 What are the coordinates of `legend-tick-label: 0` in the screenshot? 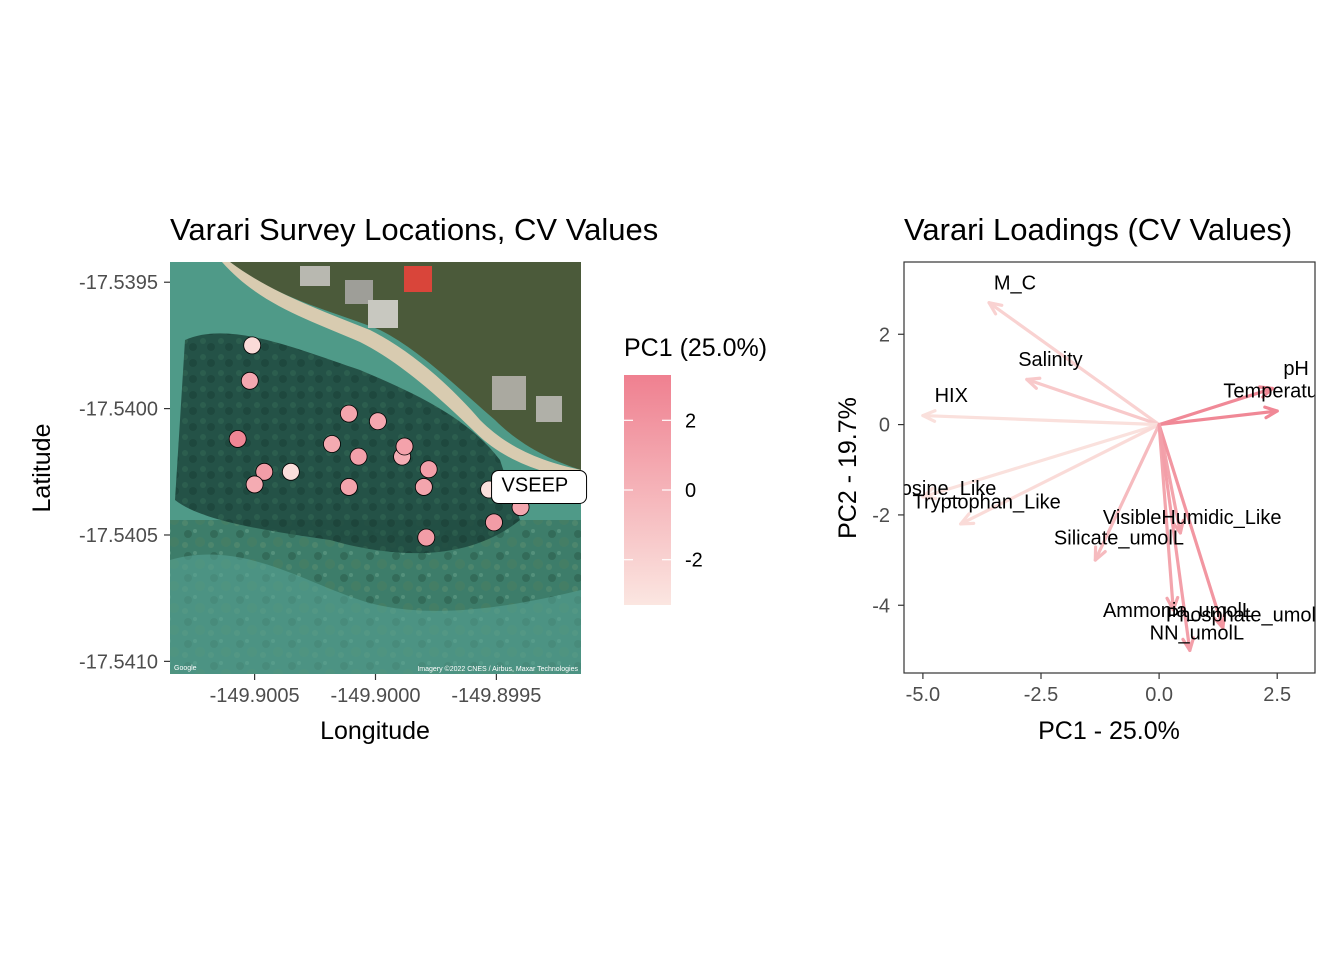 It's located at (690, 491).